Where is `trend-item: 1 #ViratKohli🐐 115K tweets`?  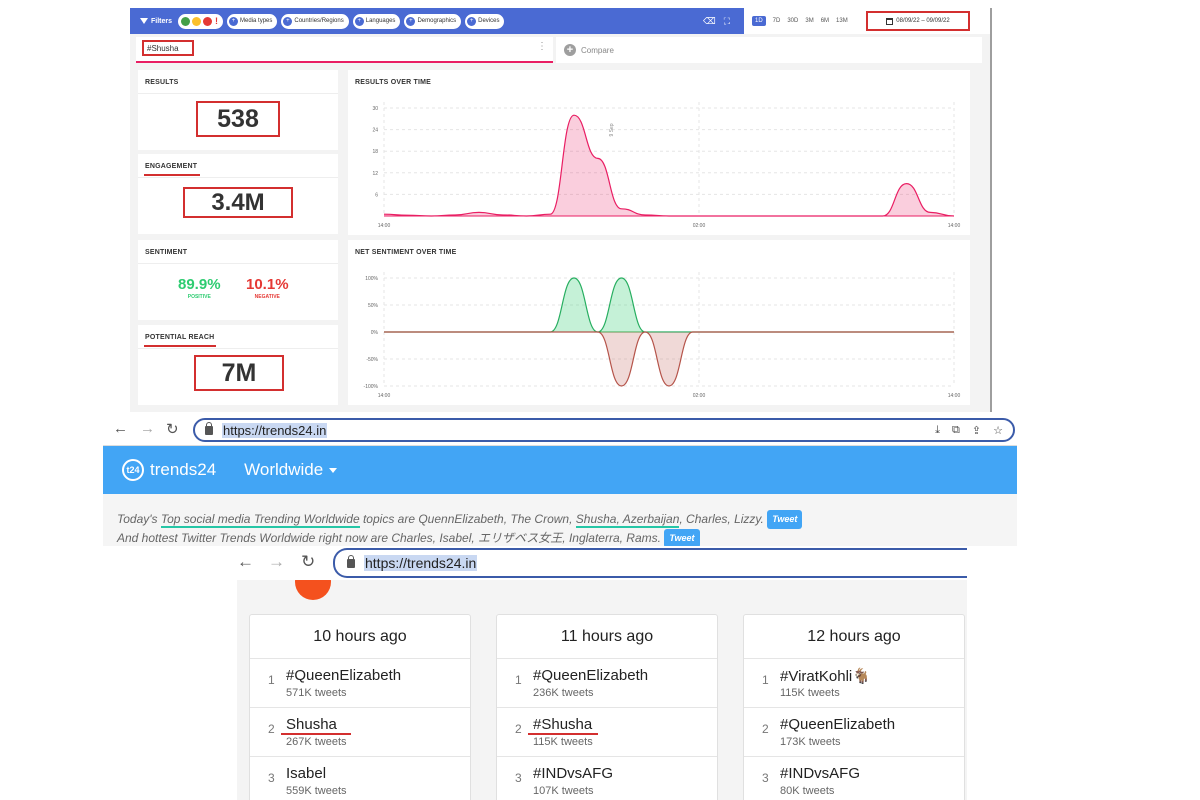
trend-item: 1 #ViratKohli🐐 115K tweets is located at coordinates (854, 683).